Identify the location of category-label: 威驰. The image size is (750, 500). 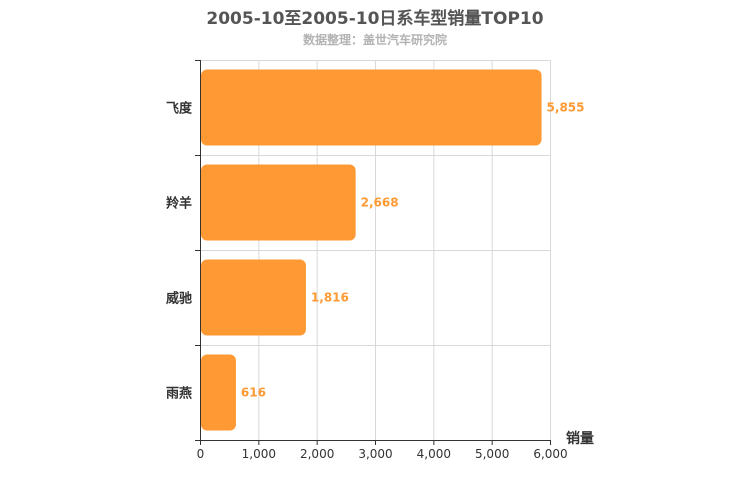
(179, 299).